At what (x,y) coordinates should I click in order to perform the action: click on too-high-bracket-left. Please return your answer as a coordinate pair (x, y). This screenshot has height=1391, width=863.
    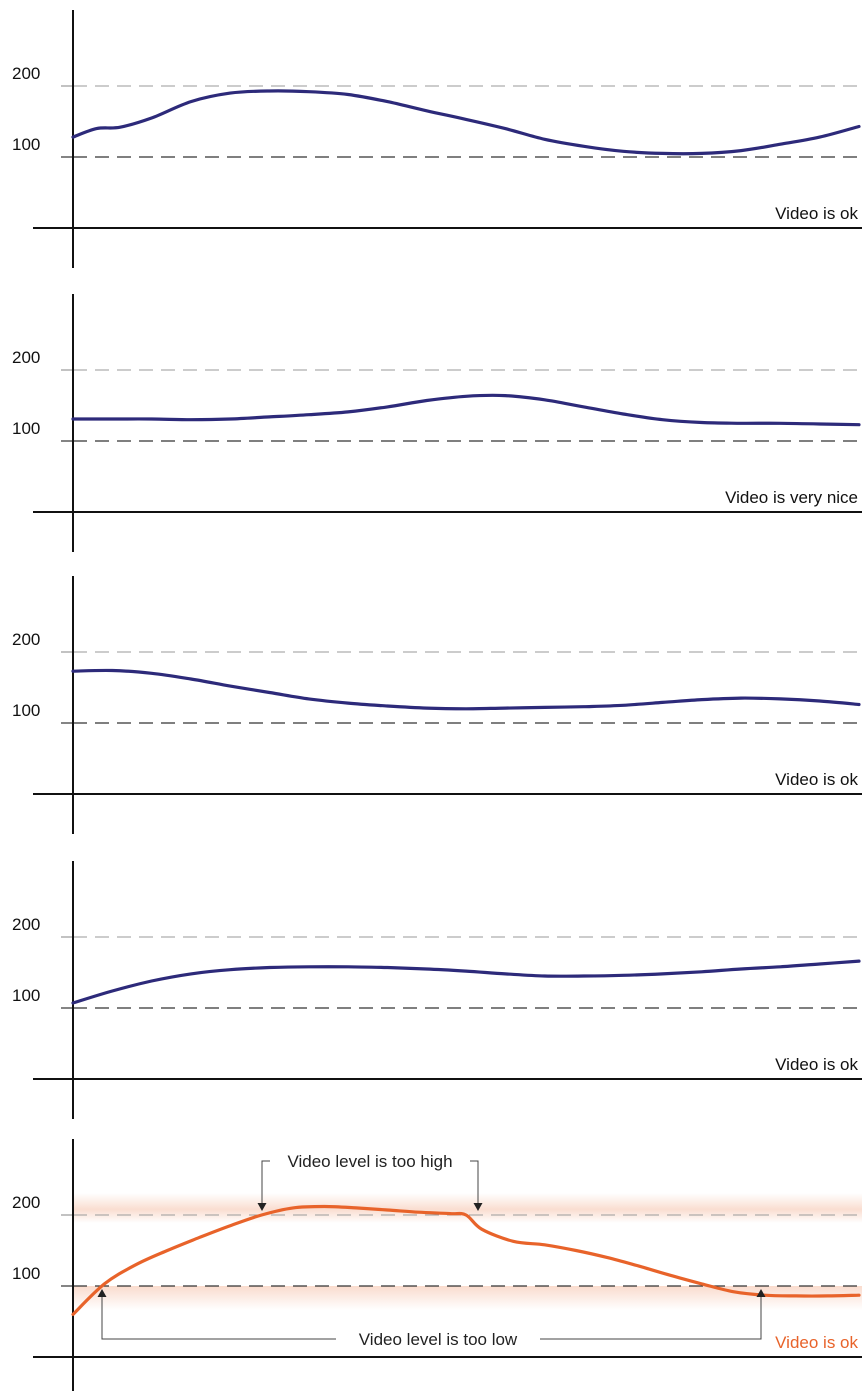
    Looking at the image, I should click on (265, 1184).